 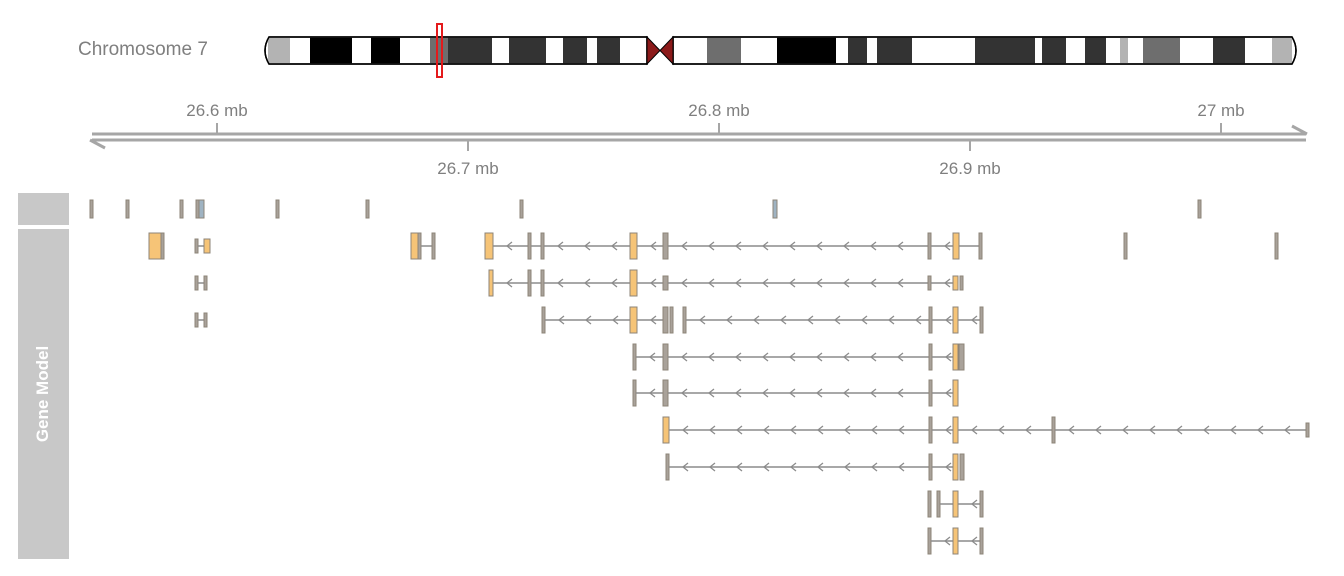 I want to click on chromosome-ideogram, so click(x=780, y=50).